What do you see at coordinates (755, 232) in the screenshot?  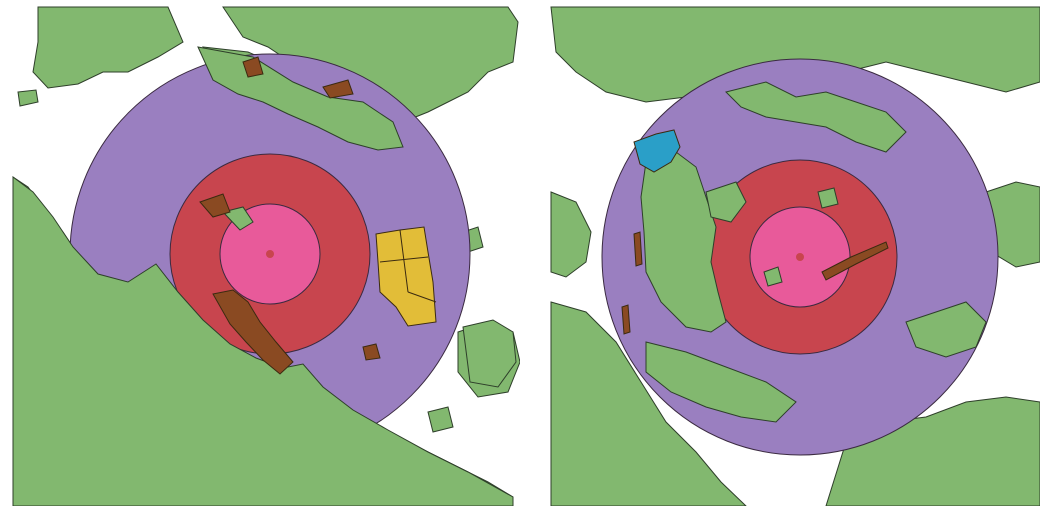 I see `right-parcels` at bounding box center [755, 232].